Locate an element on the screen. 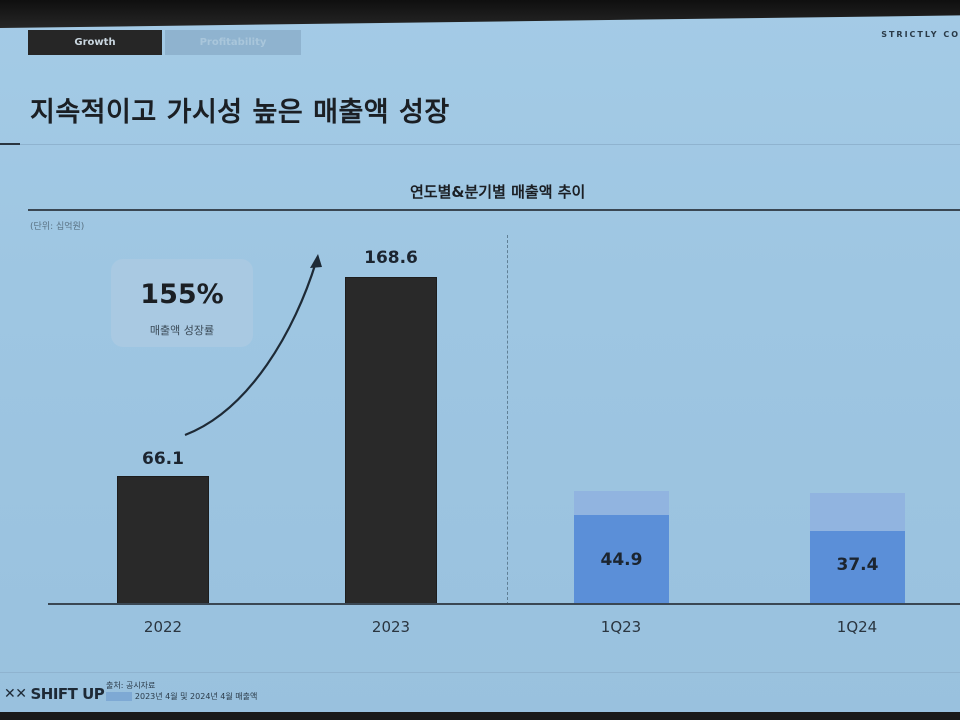 The height and width of the screenshot is (720, 960). chart-heading-divider is located at coordinates (494, 210).